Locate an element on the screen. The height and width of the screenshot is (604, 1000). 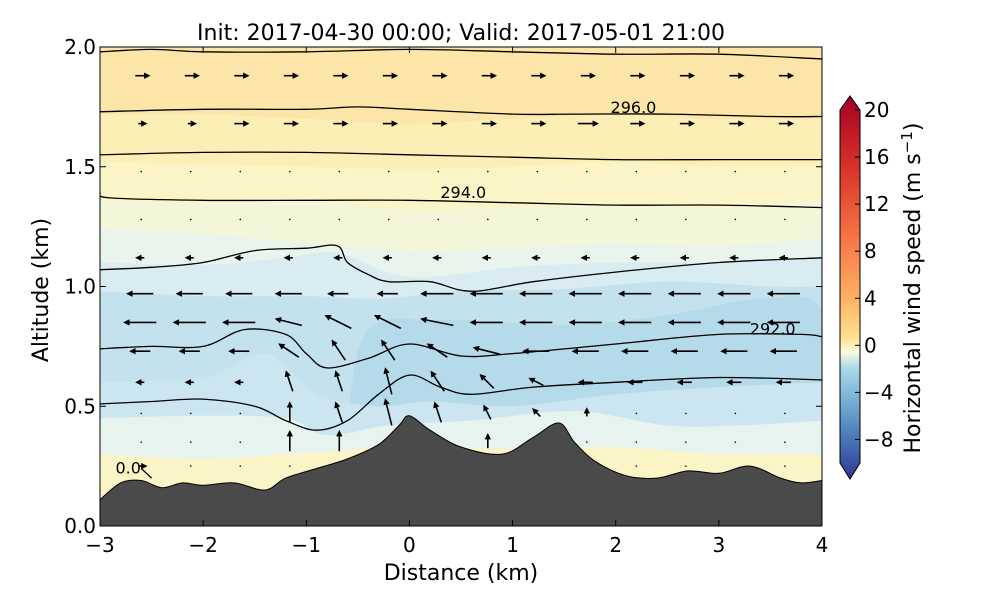
colorbar-tick-label: −4 is located at coordinates (878, 392).